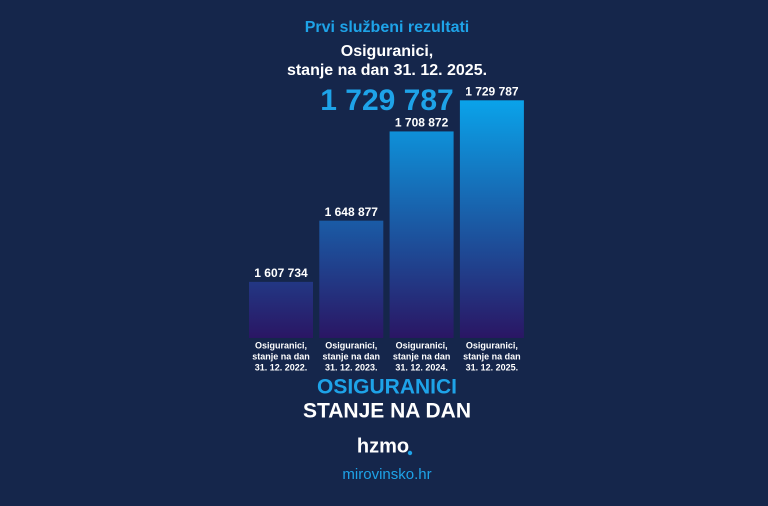 The image size is (768, 506). I want to click on x-tick-label: 31. 12. 2024., so click(421, 367).